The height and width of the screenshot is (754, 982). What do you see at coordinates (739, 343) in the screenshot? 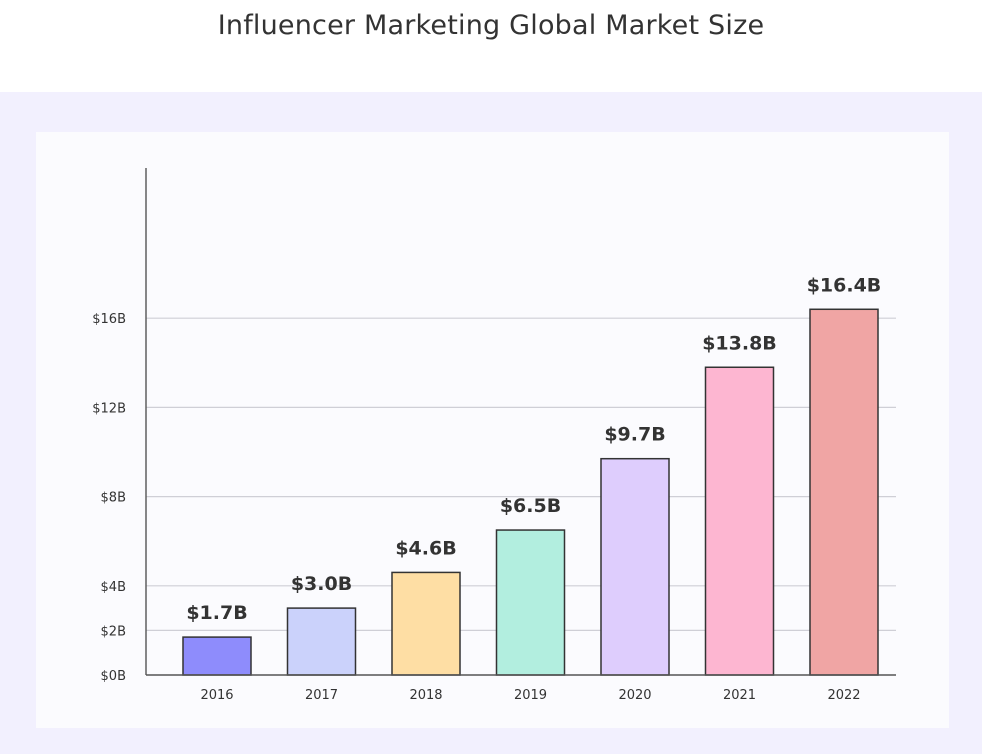
I see `data-label: $13.8B` at bounding box center [739, 343].